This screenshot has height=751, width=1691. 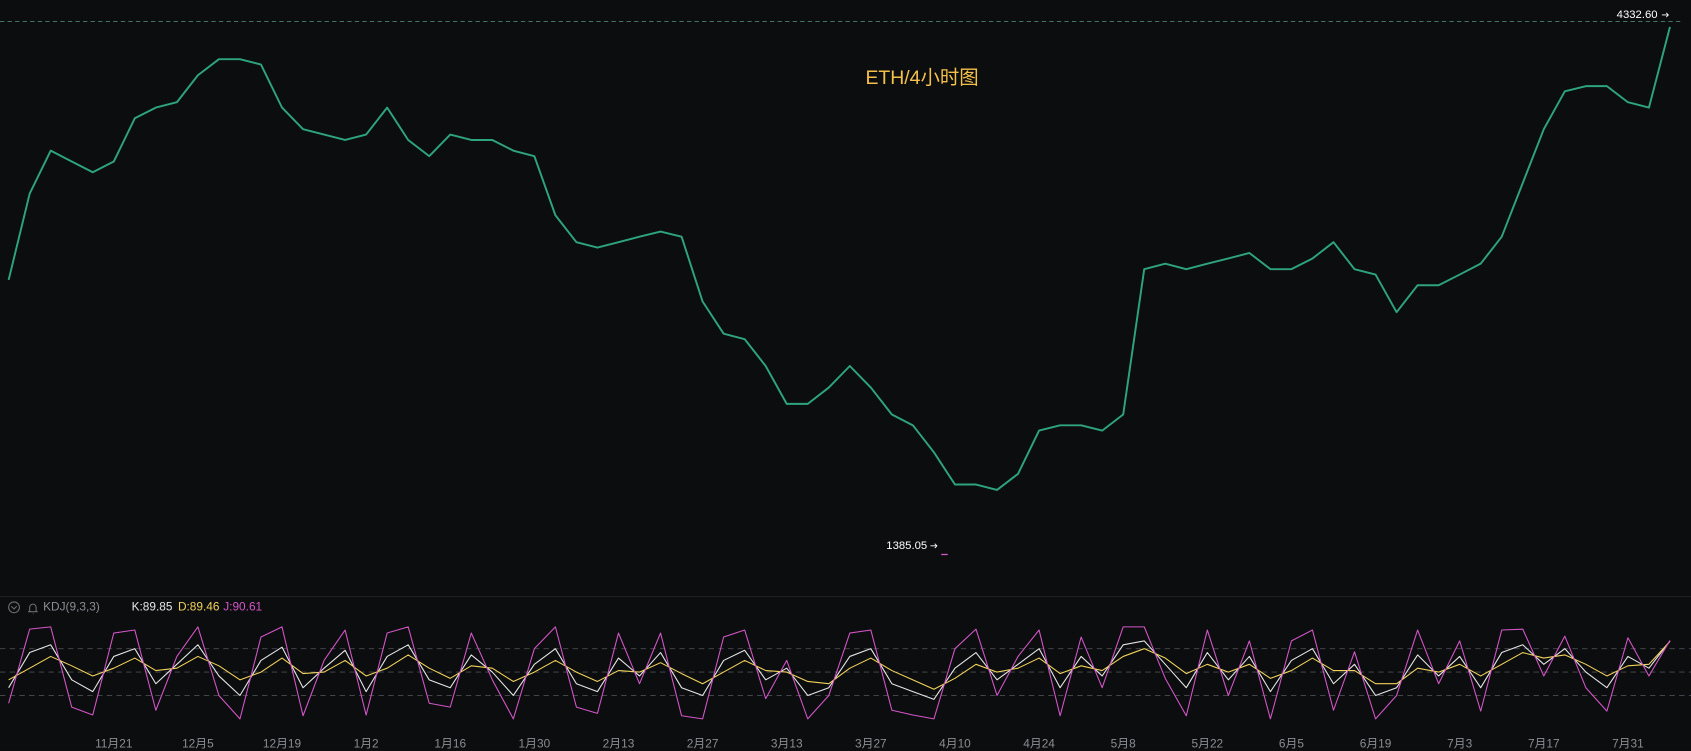 I want to click on x-tick-label: 1月16, so click(x=450, y=743).